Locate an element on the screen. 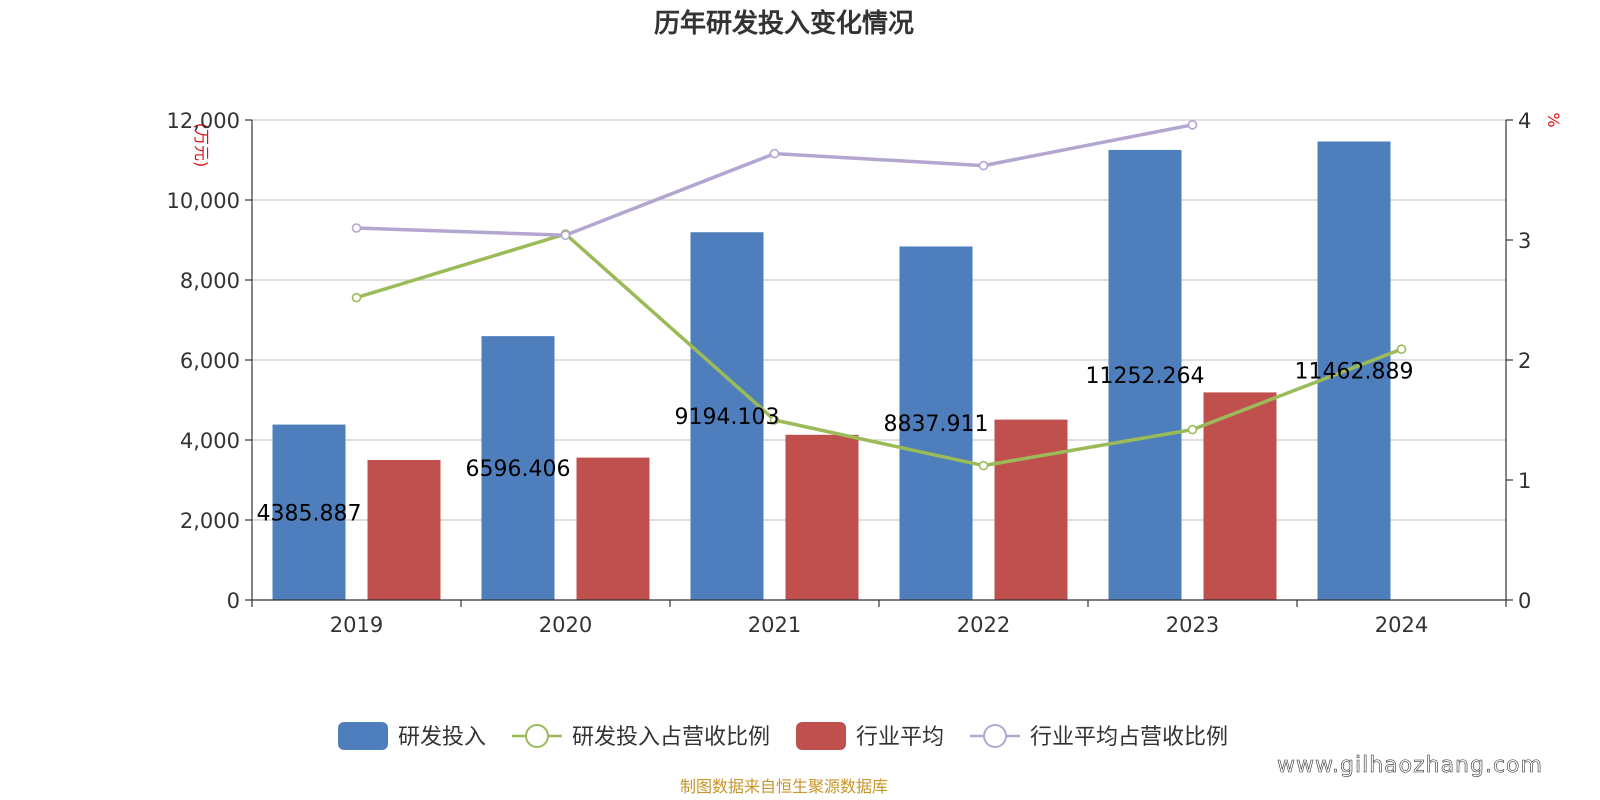 Image resolution: width=1600 pixels, height=800 pixels. legend-item: 行业平均 is located at coordinates (870, 736).